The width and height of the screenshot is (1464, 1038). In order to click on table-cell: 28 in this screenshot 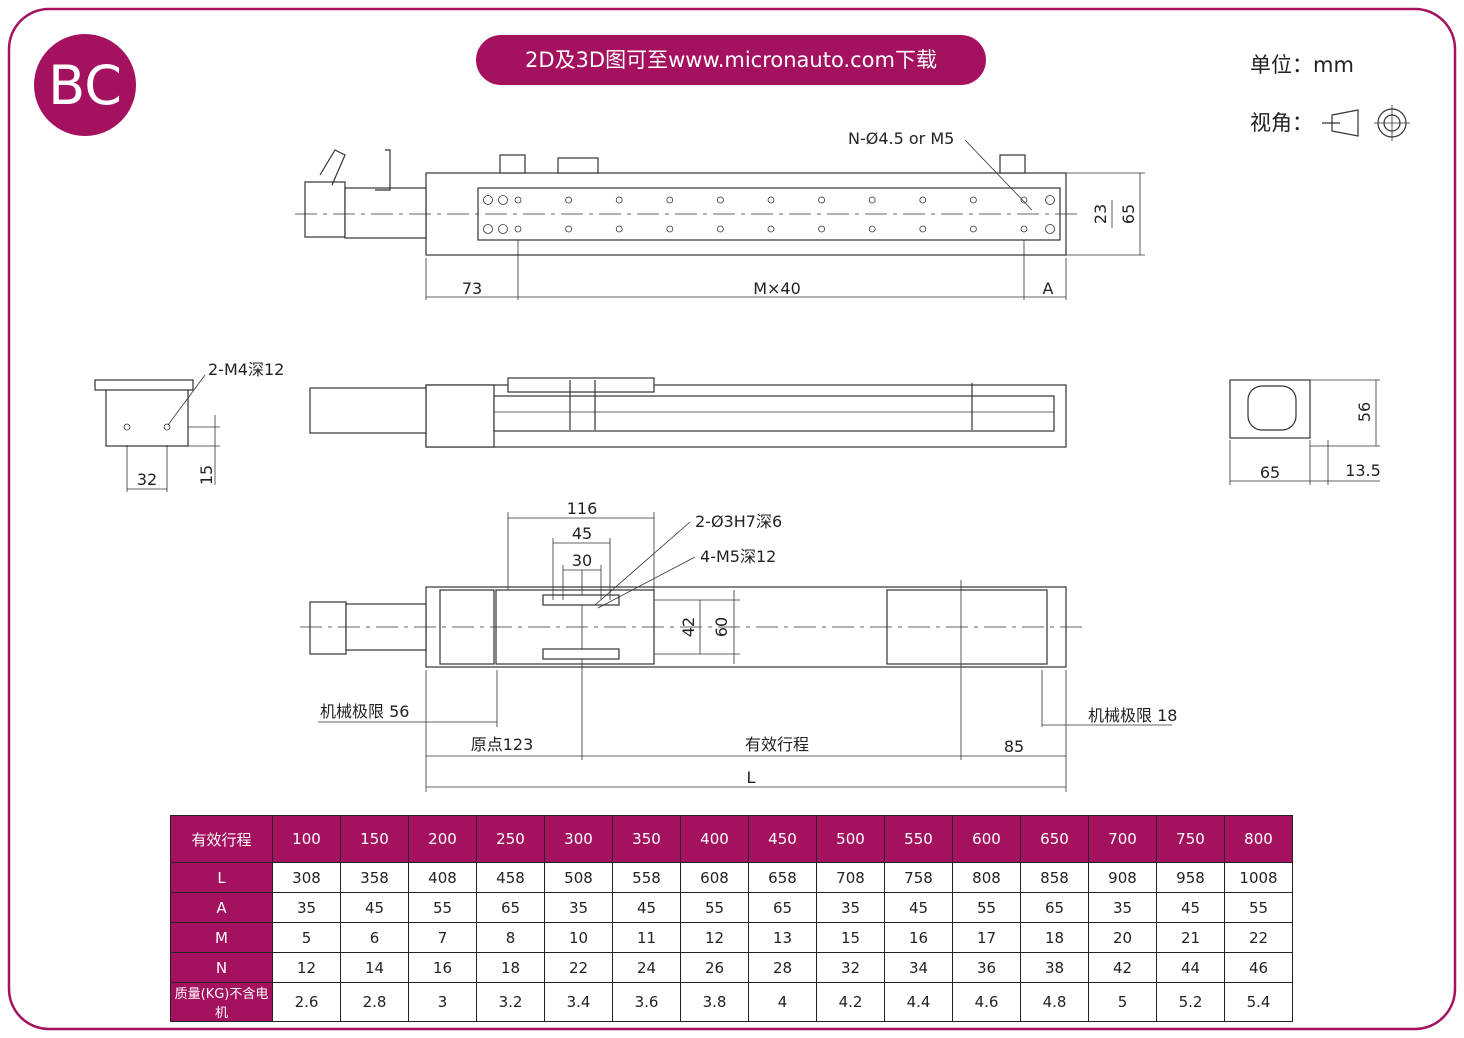, I will do `click(782, 967)`.